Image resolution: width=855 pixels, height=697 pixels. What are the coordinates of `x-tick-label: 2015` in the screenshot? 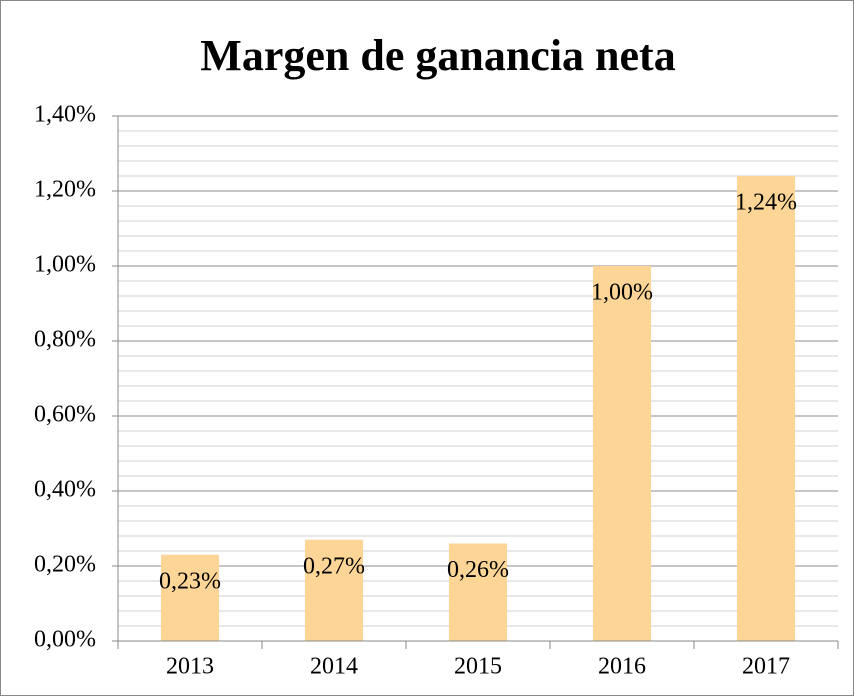 It's located at (478, 667).